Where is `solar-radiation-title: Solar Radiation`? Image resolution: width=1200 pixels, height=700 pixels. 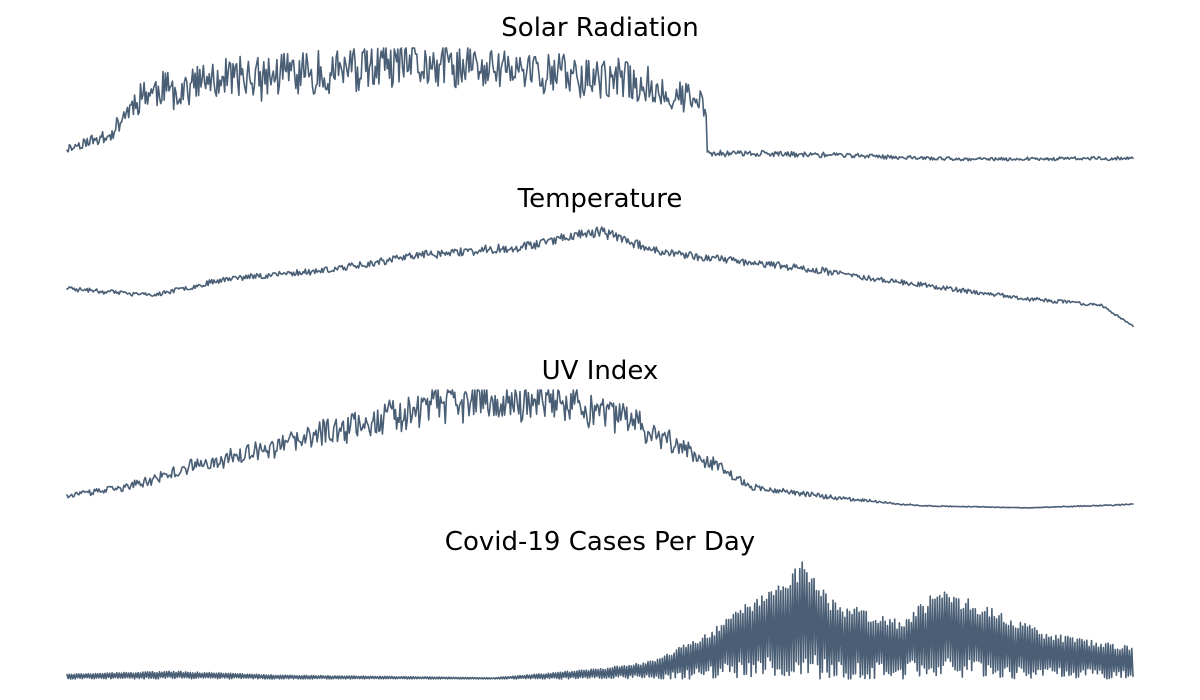
solar-radiation-title: Solar Radiation is located at coordinates (599, 28).